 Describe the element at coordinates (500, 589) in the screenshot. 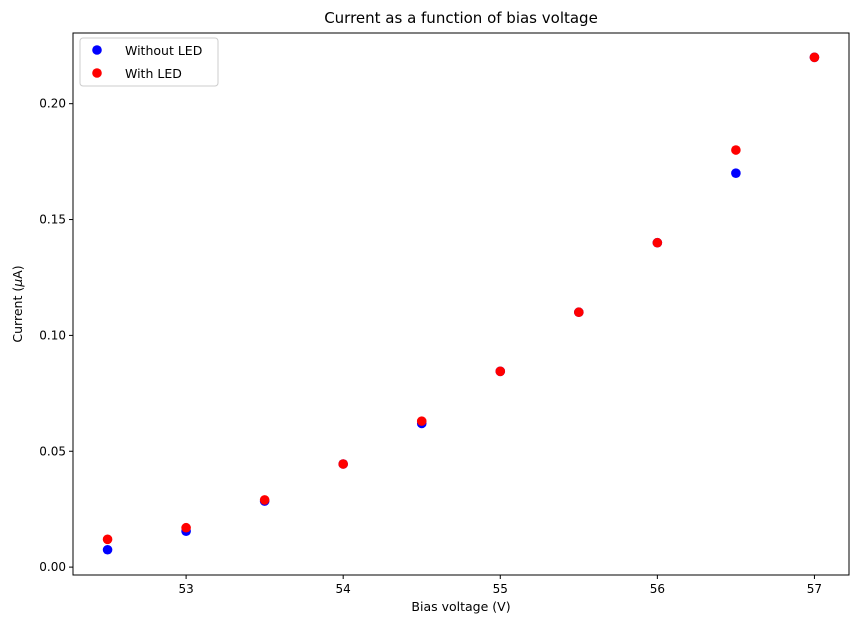

I see `x-tick-label: 55` at that location.